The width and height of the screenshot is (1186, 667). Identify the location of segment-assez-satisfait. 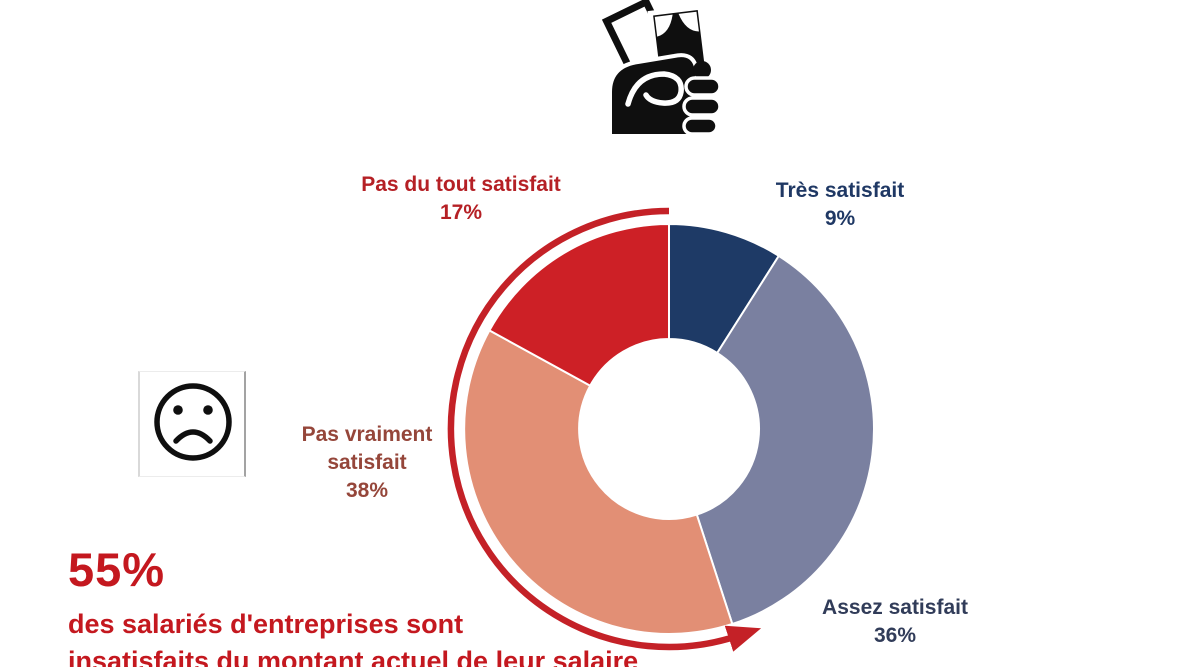
(785, 440).